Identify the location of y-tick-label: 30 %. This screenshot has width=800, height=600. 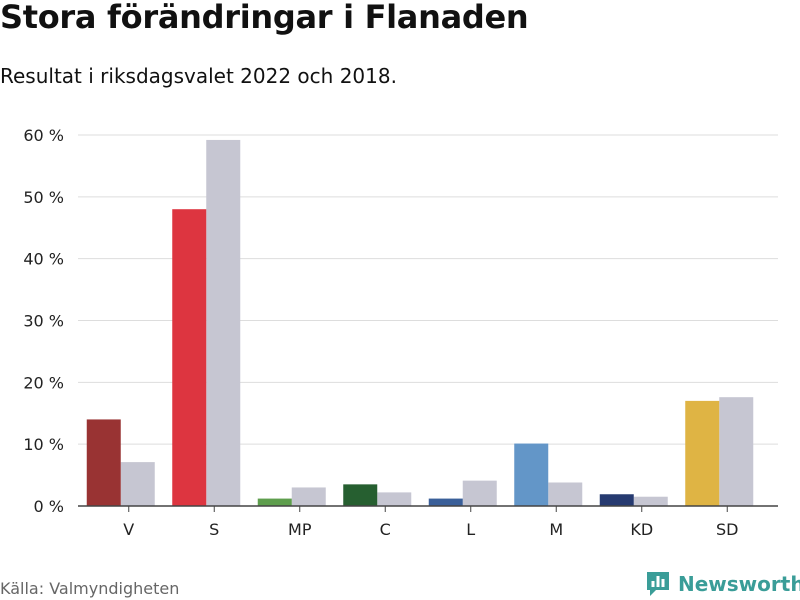
(43, 321).